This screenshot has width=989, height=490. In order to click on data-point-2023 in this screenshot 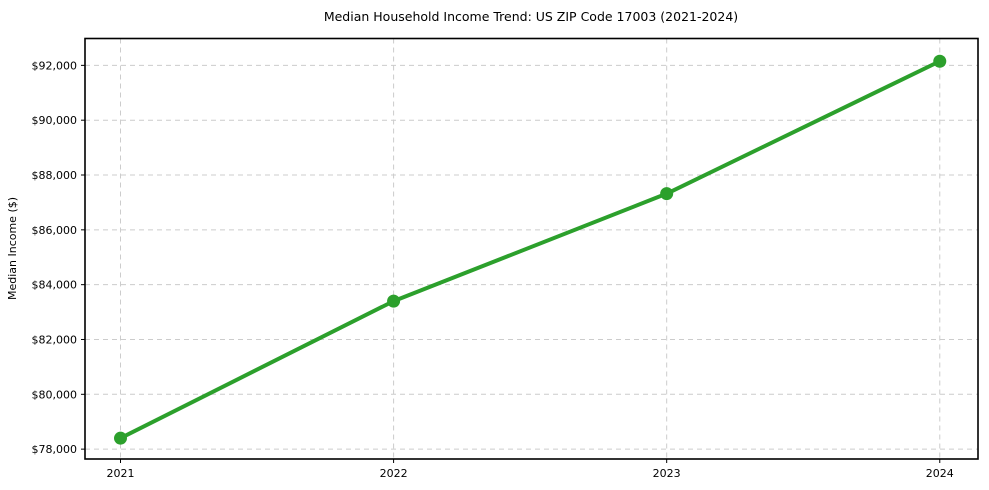, I will do `click(667, 194)`.